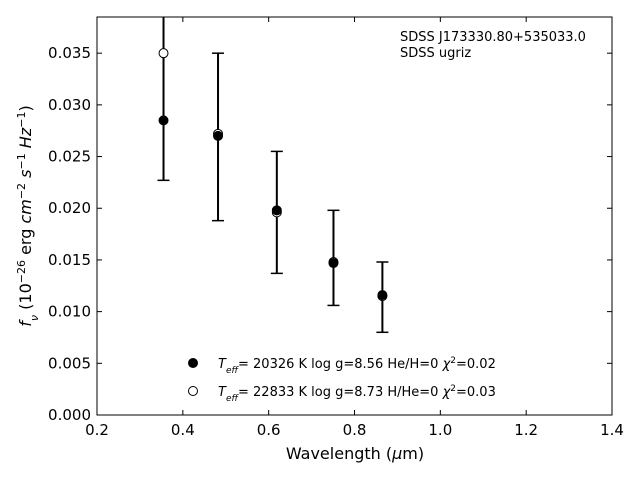  Describe the element at coordinates (69, 312) in the screenshot. I see `y-tick-label: 0.010` at that location.